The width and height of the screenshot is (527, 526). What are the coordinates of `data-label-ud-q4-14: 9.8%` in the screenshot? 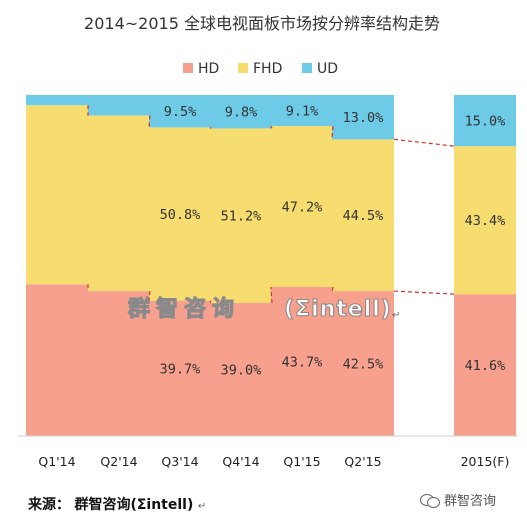 It's located at (241, 113).